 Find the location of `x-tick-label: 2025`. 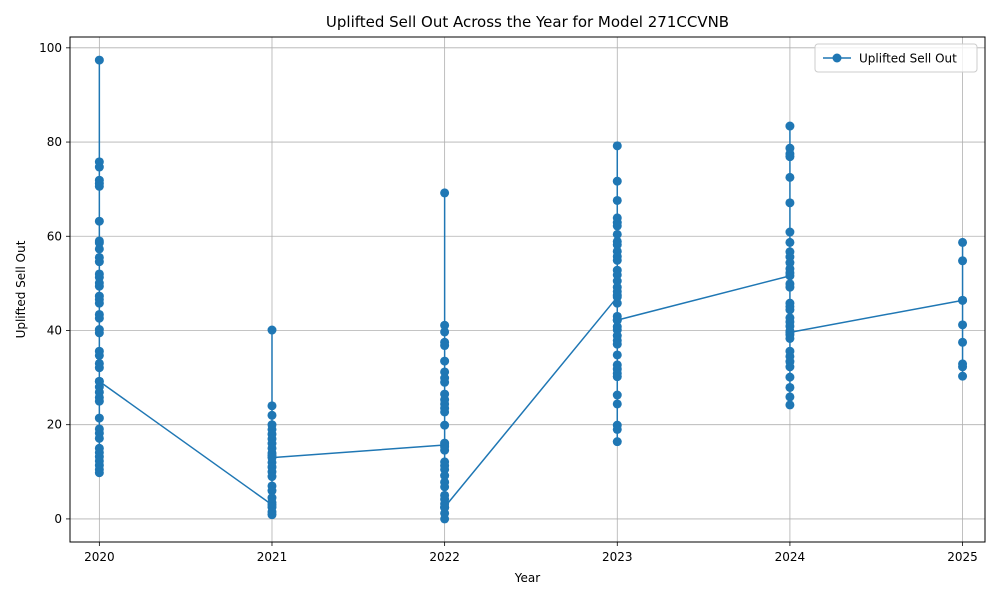

x-tick-label: 2025 is located at coordinates (962, 557).